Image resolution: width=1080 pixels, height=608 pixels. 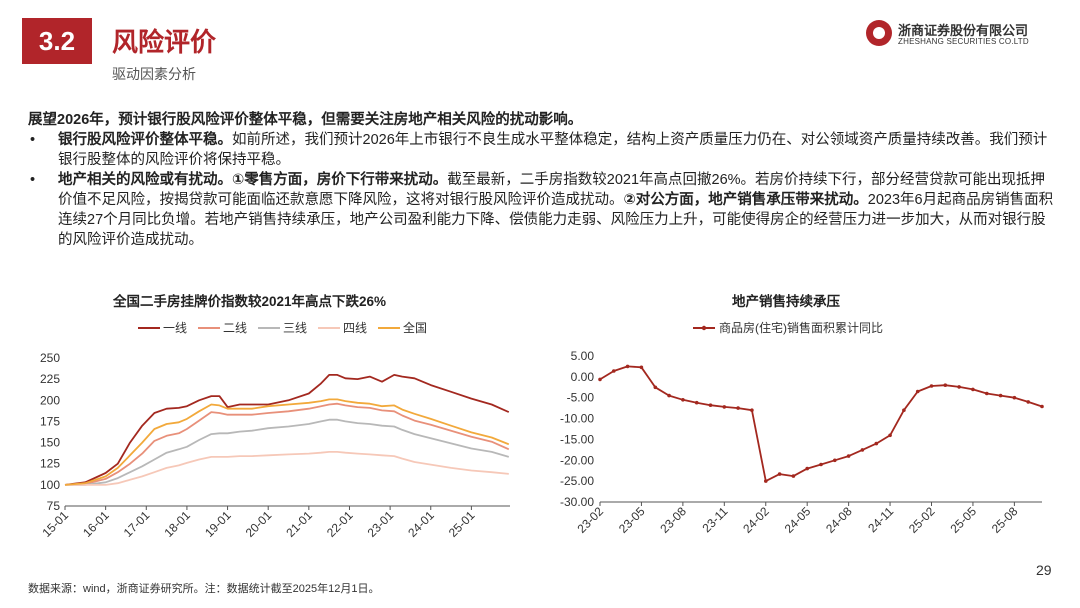 What do you see at coordinates (50, 358) in the screenshot?
I see `y-tick-label-7: 250` at bounding box center [50, 358].